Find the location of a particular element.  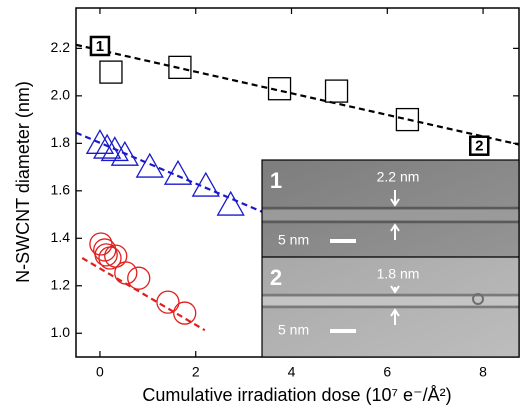

annotation-label: 1 is located at coordinates (100, 46).